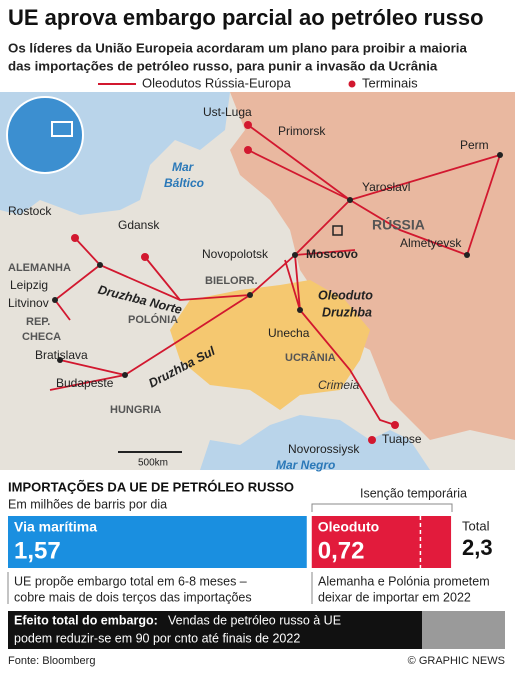 This screenshot has width=515, height=676. Describe the element at coordinates (404, 581) in the screenshot. I see `note: Alemanha e Polónia prometem` at that location.